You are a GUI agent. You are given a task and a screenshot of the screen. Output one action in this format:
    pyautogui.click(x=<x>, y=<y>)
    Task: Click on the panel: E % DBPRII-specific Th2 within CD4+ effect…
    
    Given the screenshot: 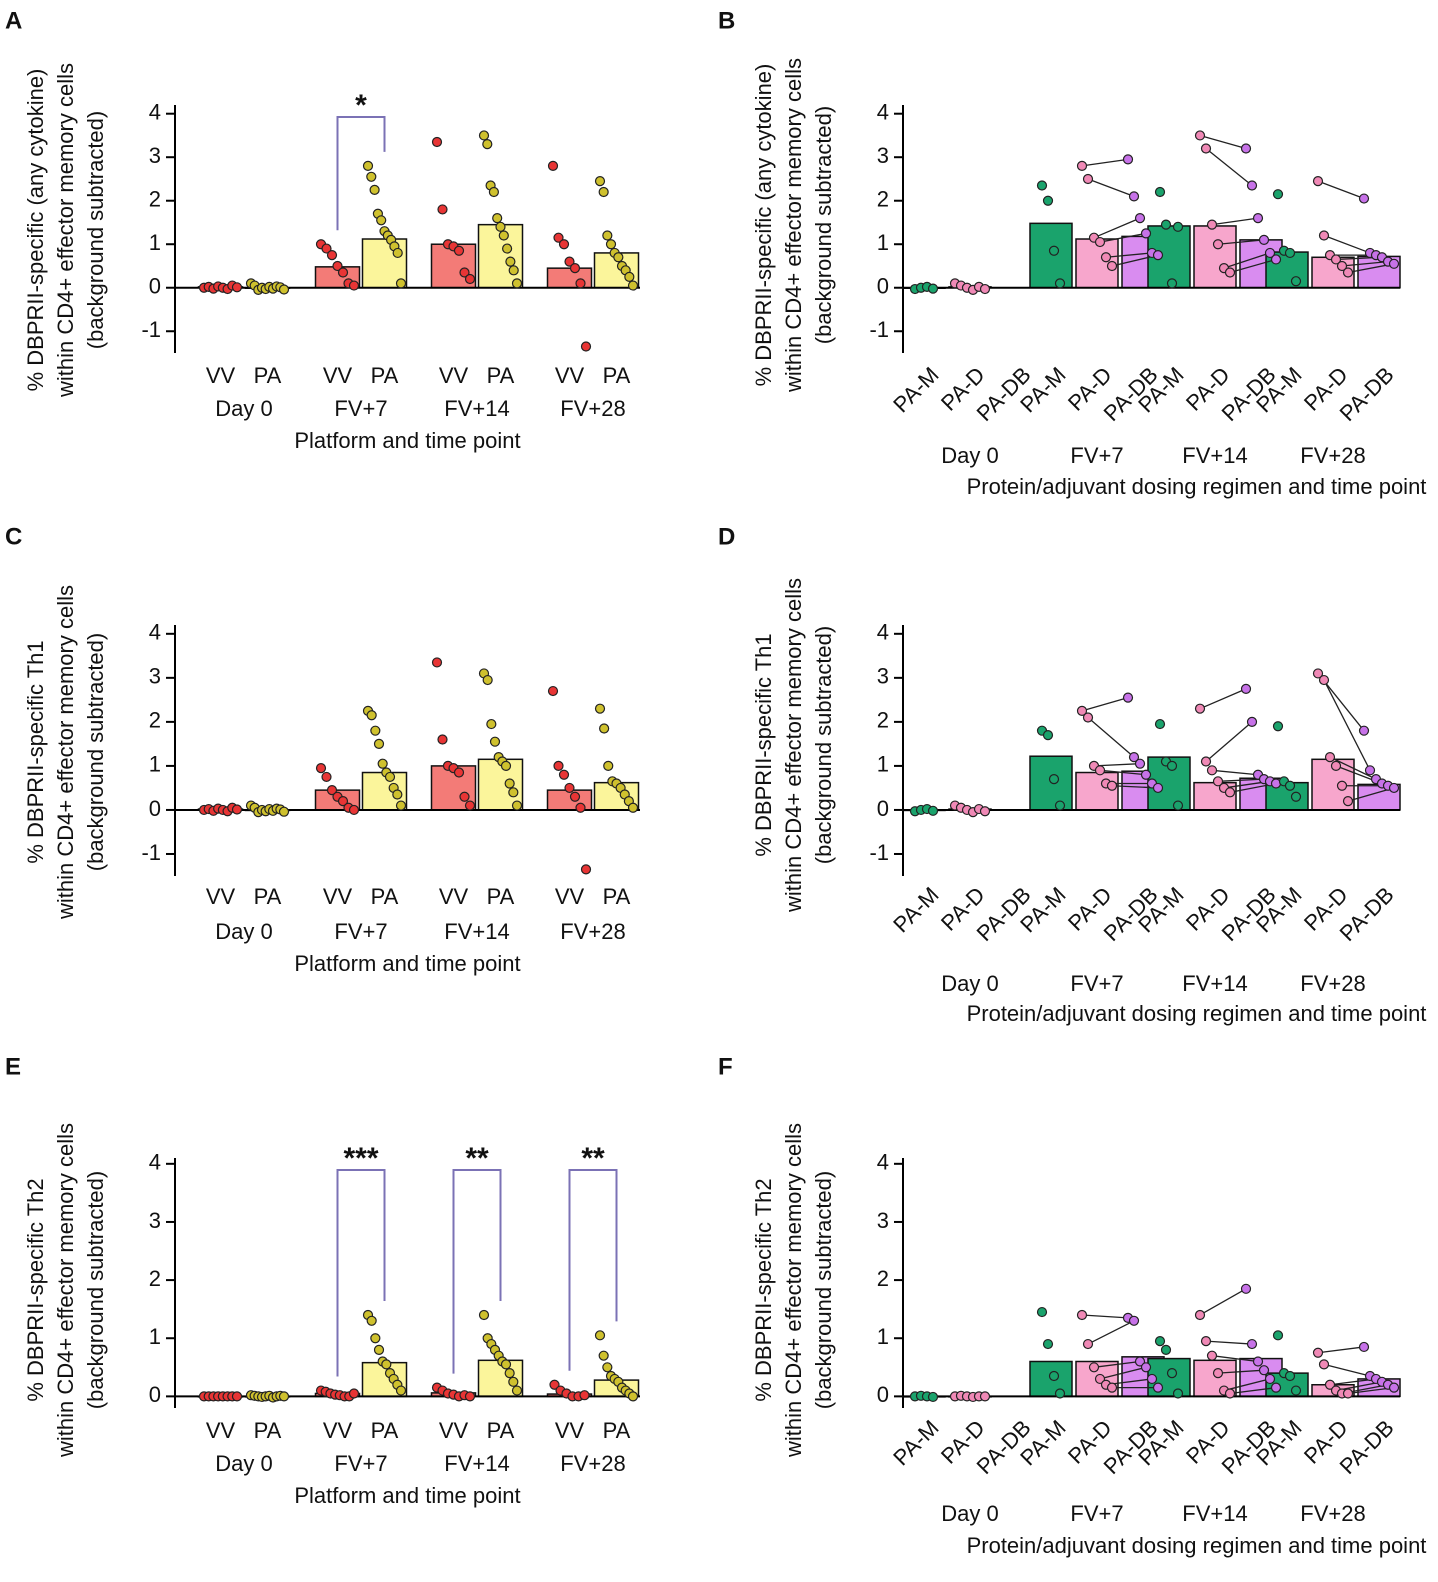 What is the action you would take?
    pyautogui.click(x=322, y=1280)
    